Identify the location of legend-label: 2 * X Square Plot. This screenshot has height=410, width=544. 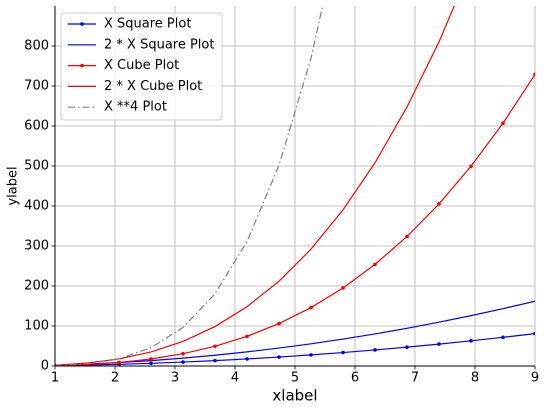
(159, 44).